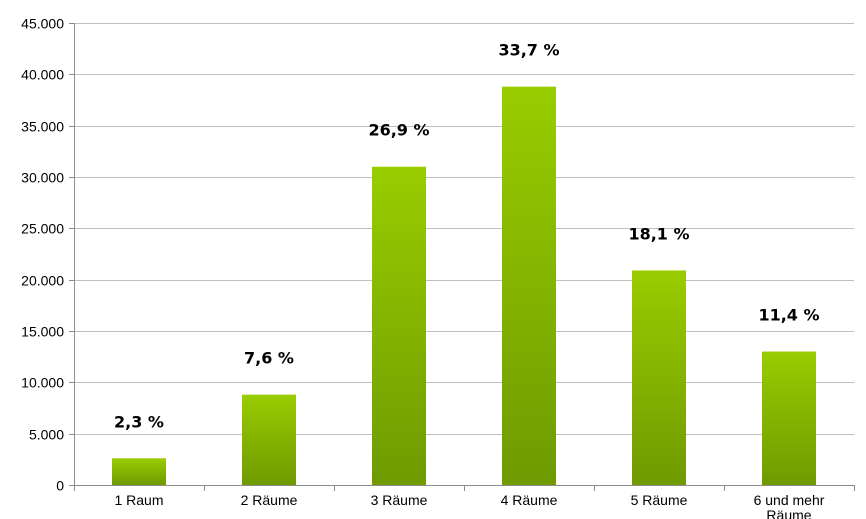 This screenshot has height=519, width=866. Describe the element at coordinates (269, 358) in the screenshot. I see `bar-data-label: 7,6 %` at that location.